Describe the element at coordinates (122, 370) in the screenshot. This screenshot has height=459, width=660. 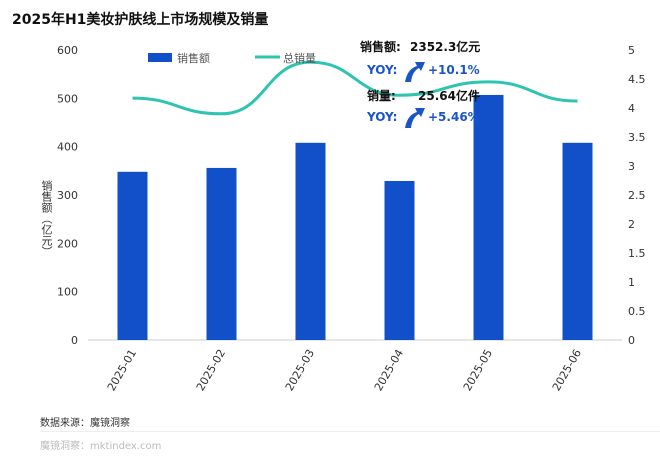
I see `x-tick-label: 2025-01` at that location.